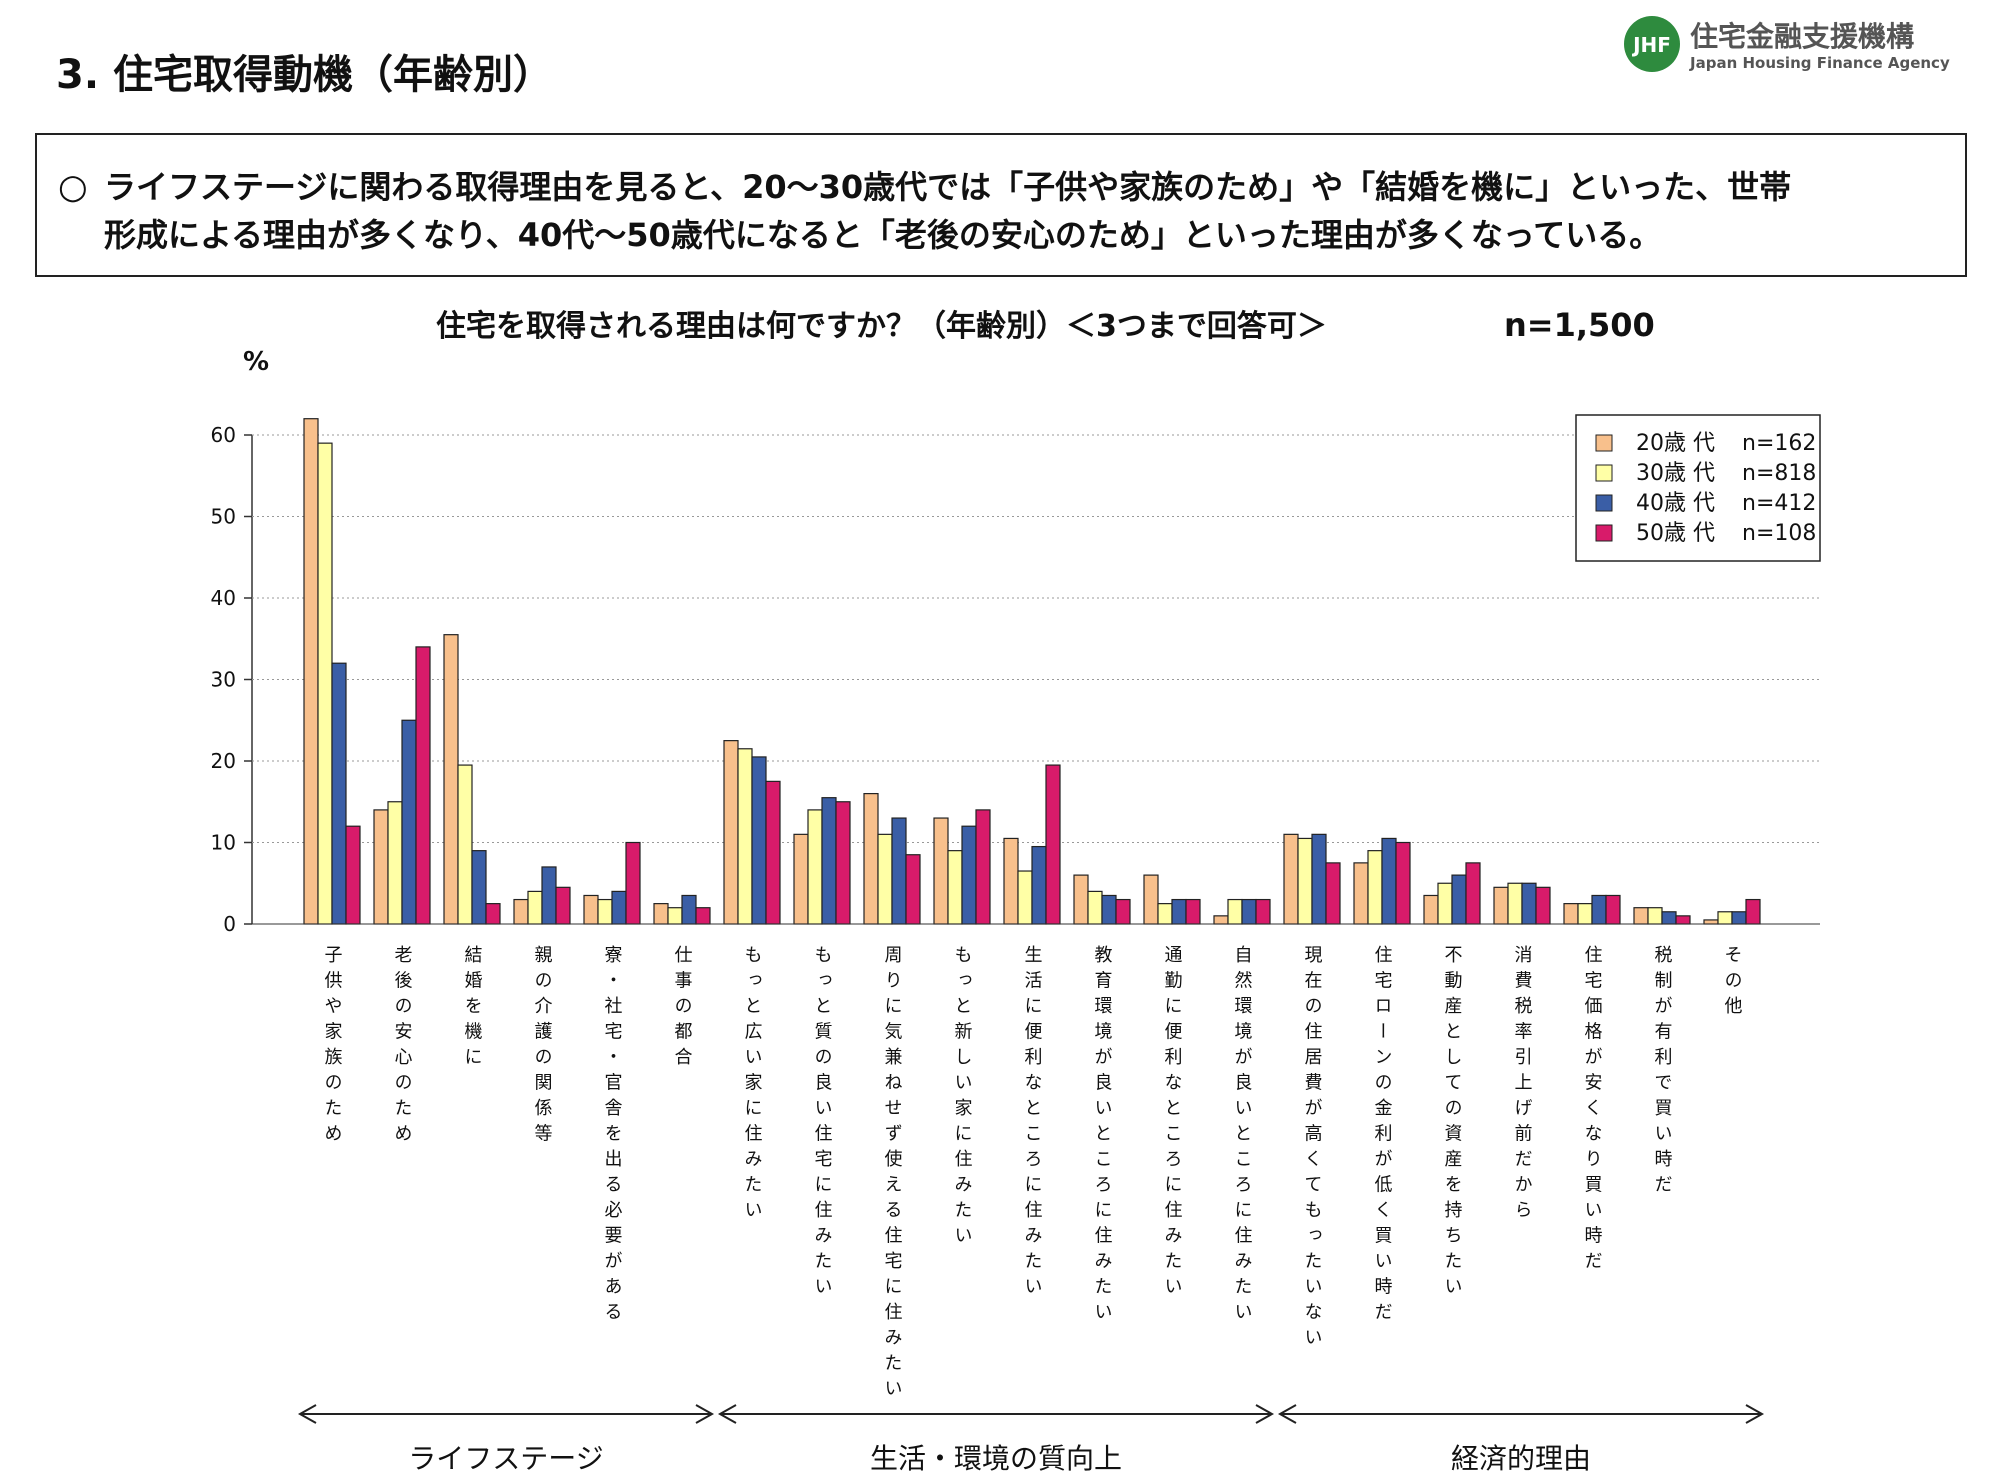  I want to click on x-tick-label: 住宅価格が安くなり買い時だ, so click(1592, 1111).